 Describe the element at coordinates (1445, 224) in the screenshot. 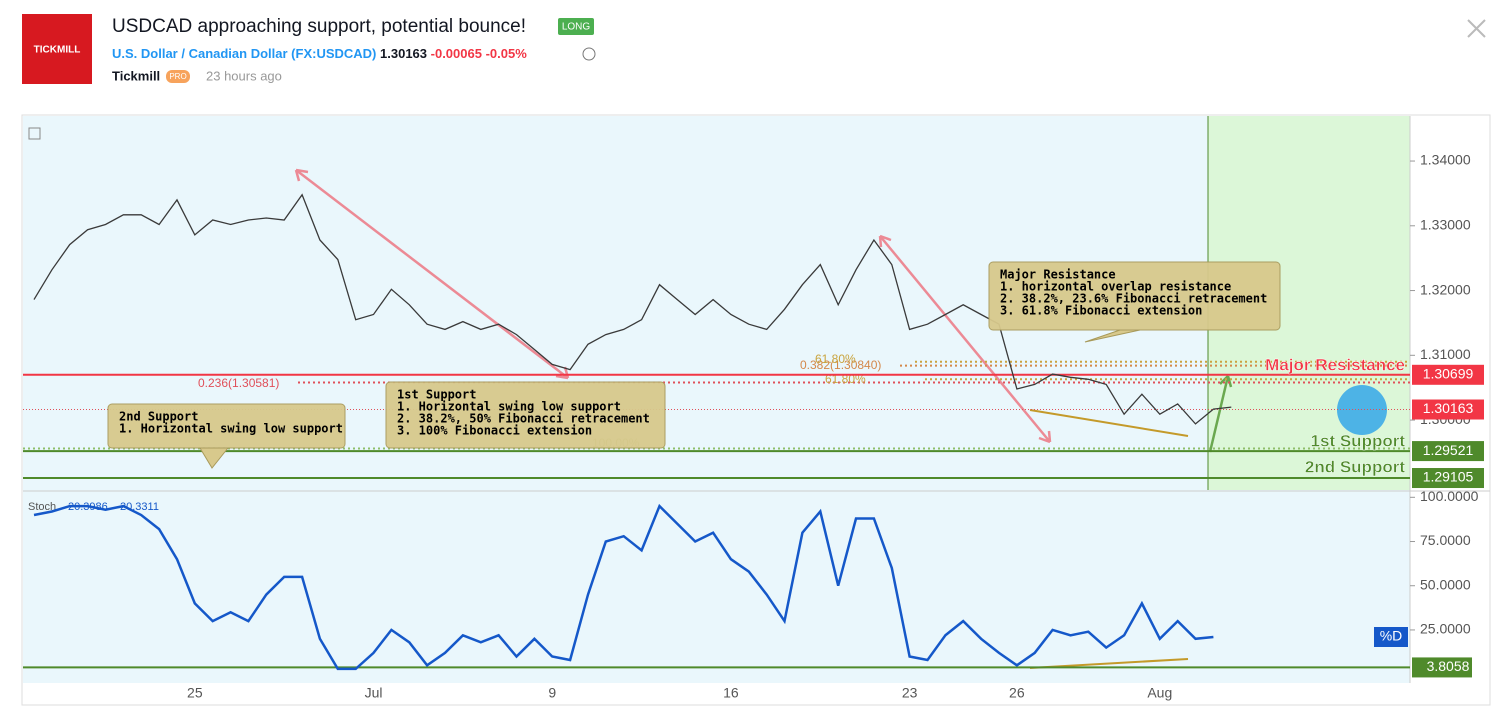

I see `y-tick-label: 1.33000` at that location.